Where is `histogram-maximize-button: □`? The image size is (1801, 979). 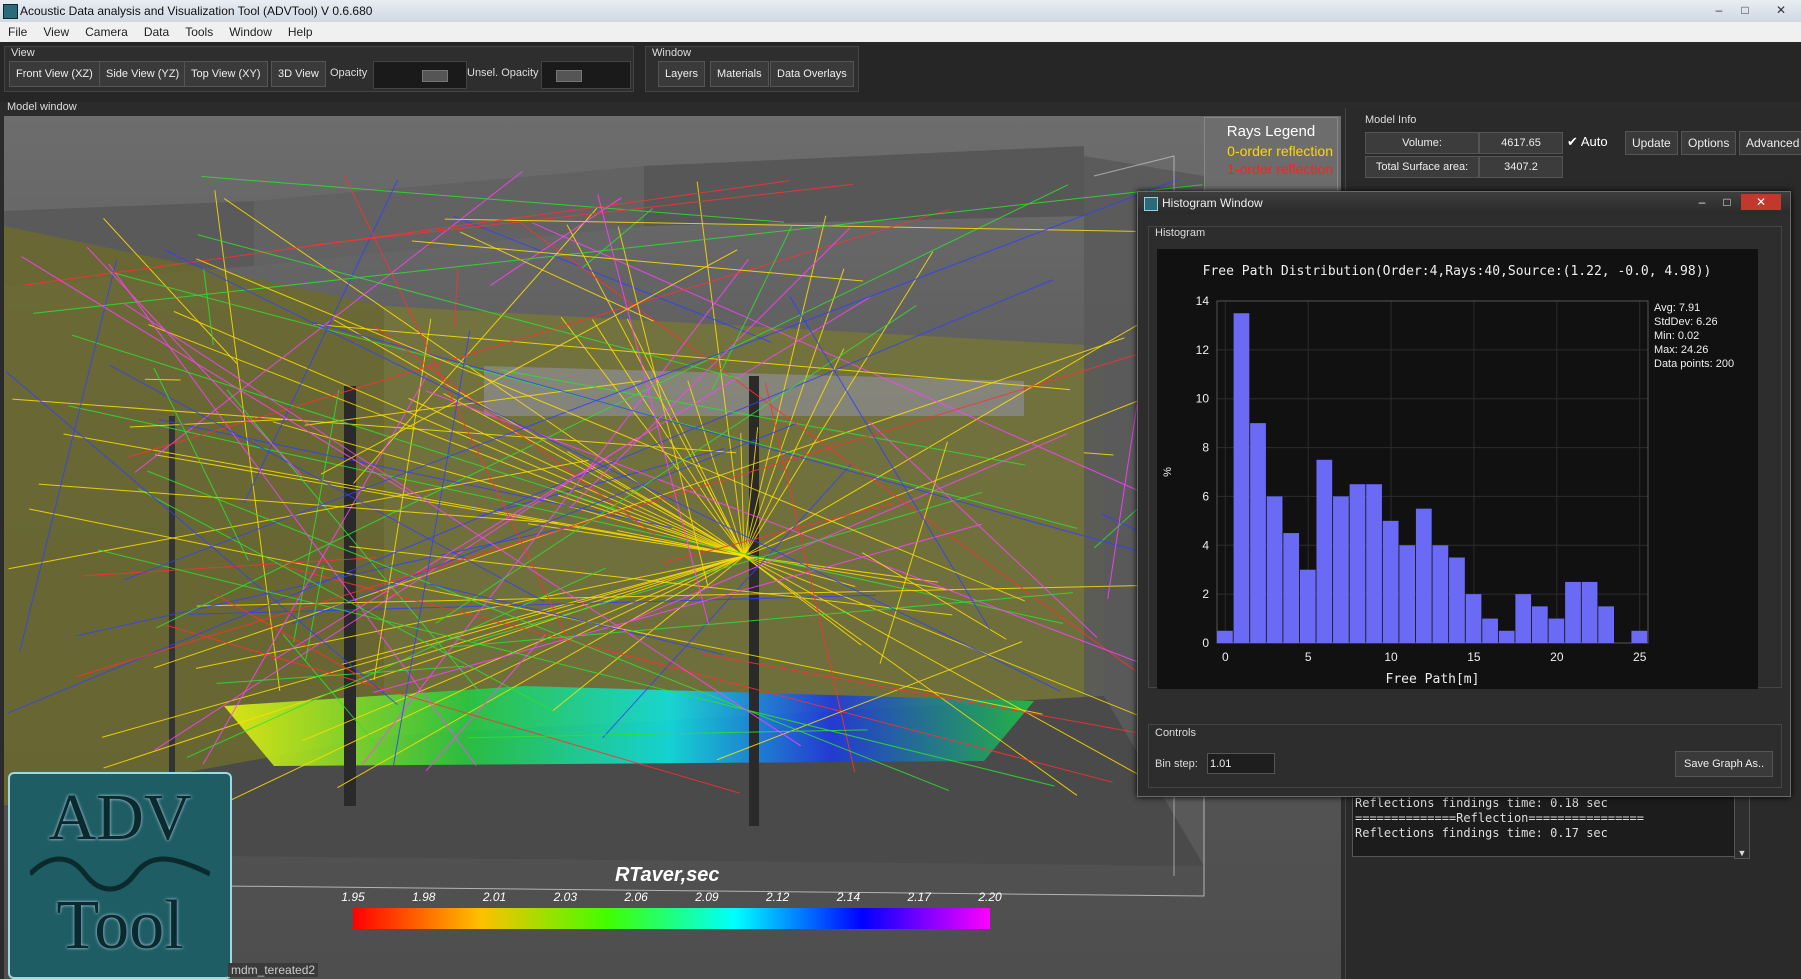 histogram-maximize-button: □ is located at coordinates (1727, 202).